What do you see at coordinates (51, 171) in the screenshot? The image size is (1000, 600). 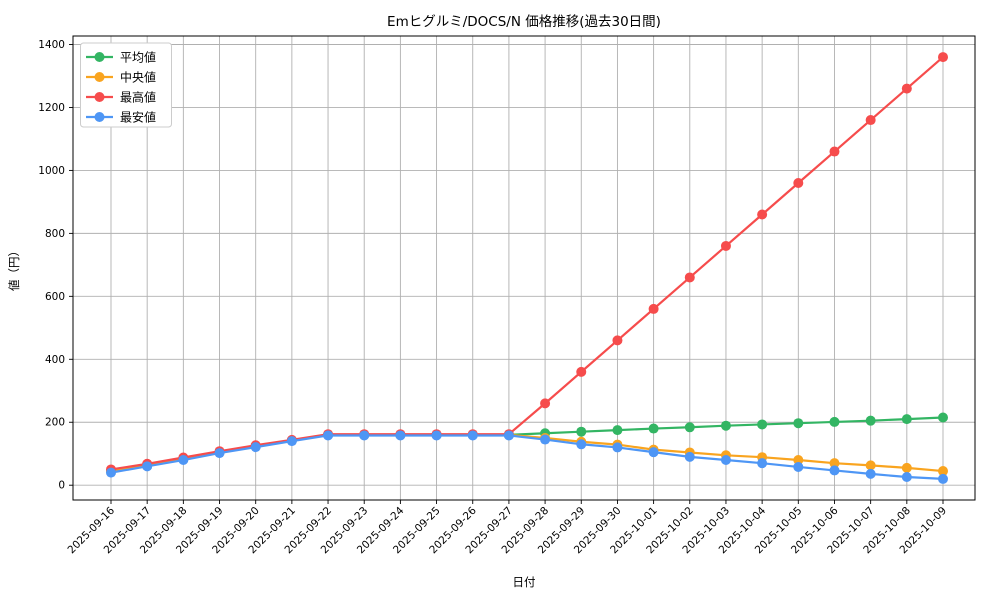 I see `y-tick-label: 1000` at bounding box center [51, 171].